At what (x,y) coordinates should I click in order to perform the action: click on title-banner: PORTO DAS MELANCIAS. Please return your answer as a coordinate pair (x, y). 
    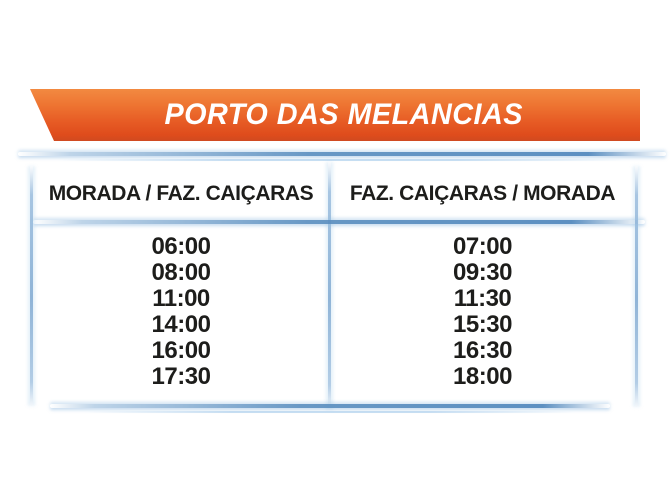
    Looking at the image, I should click on (335, 115).